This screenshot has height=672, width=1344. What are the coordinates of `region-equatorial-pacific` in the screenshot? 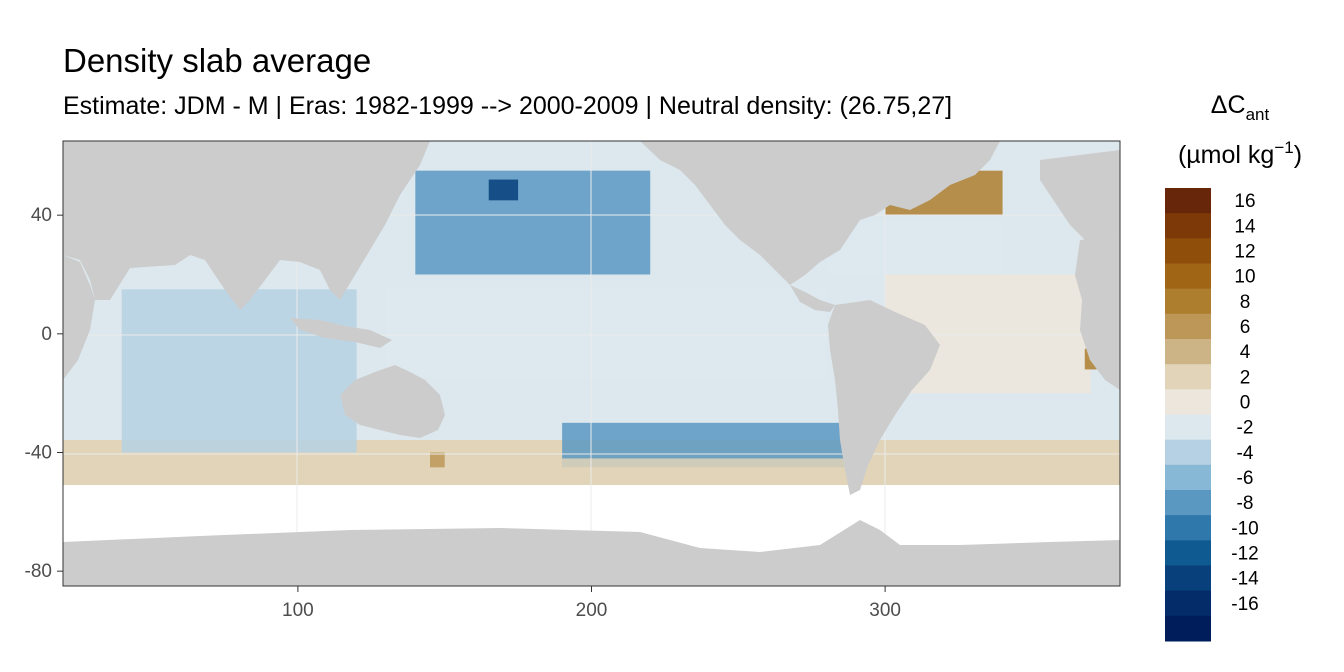 It's located at (606, 334).